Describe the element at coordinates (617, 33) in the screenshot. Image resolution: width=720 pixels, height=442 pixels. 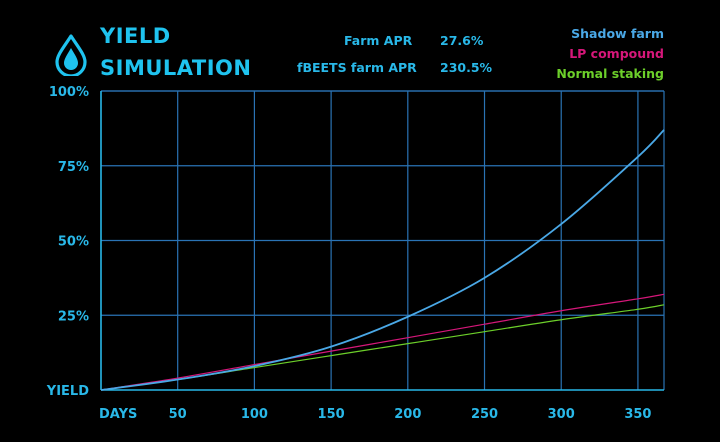
I see `legend-shadow-farm: Shadow farm` at that location.